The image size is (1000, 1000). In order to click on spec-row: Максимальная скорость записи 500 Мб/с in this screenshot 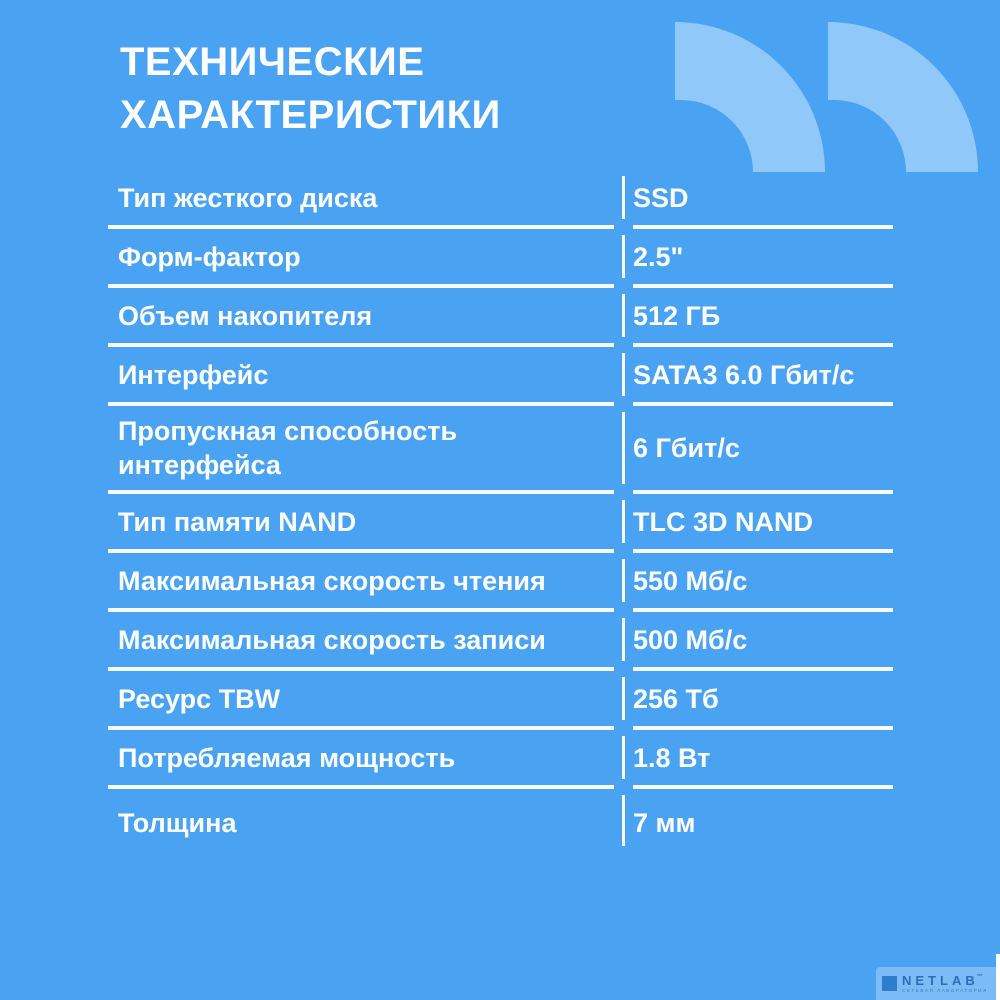, I will do `click(500, 641)`.